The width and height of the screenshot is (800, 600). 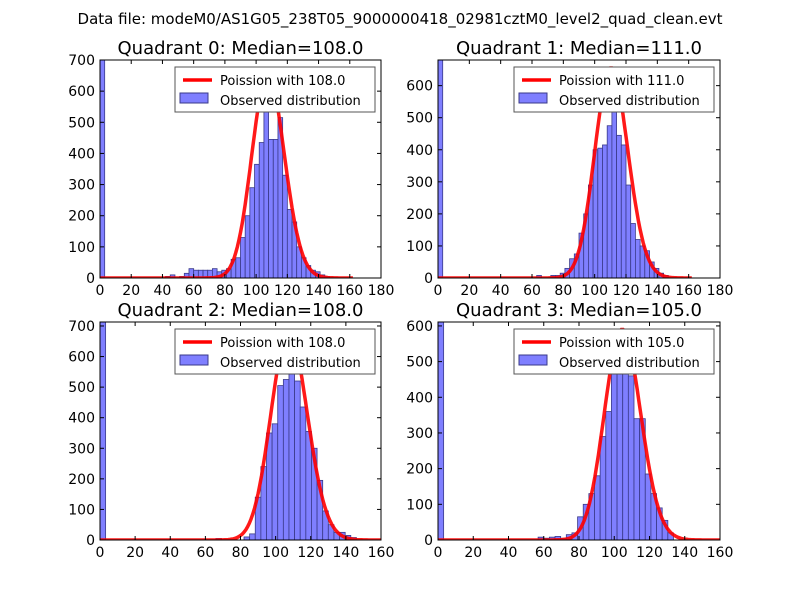 What do you see at coordinates (579, 310) in the screenshot?
I see `subplot-title: Quadrant 3: Median=105.0` at bounding box center [579, 310].